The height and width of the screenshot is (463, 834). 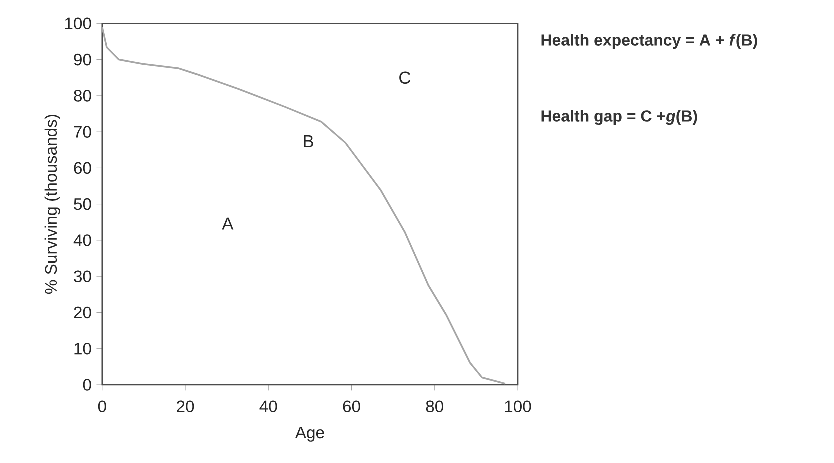 I want to click on y-tick-label: 40, so click(x=83, y=240).